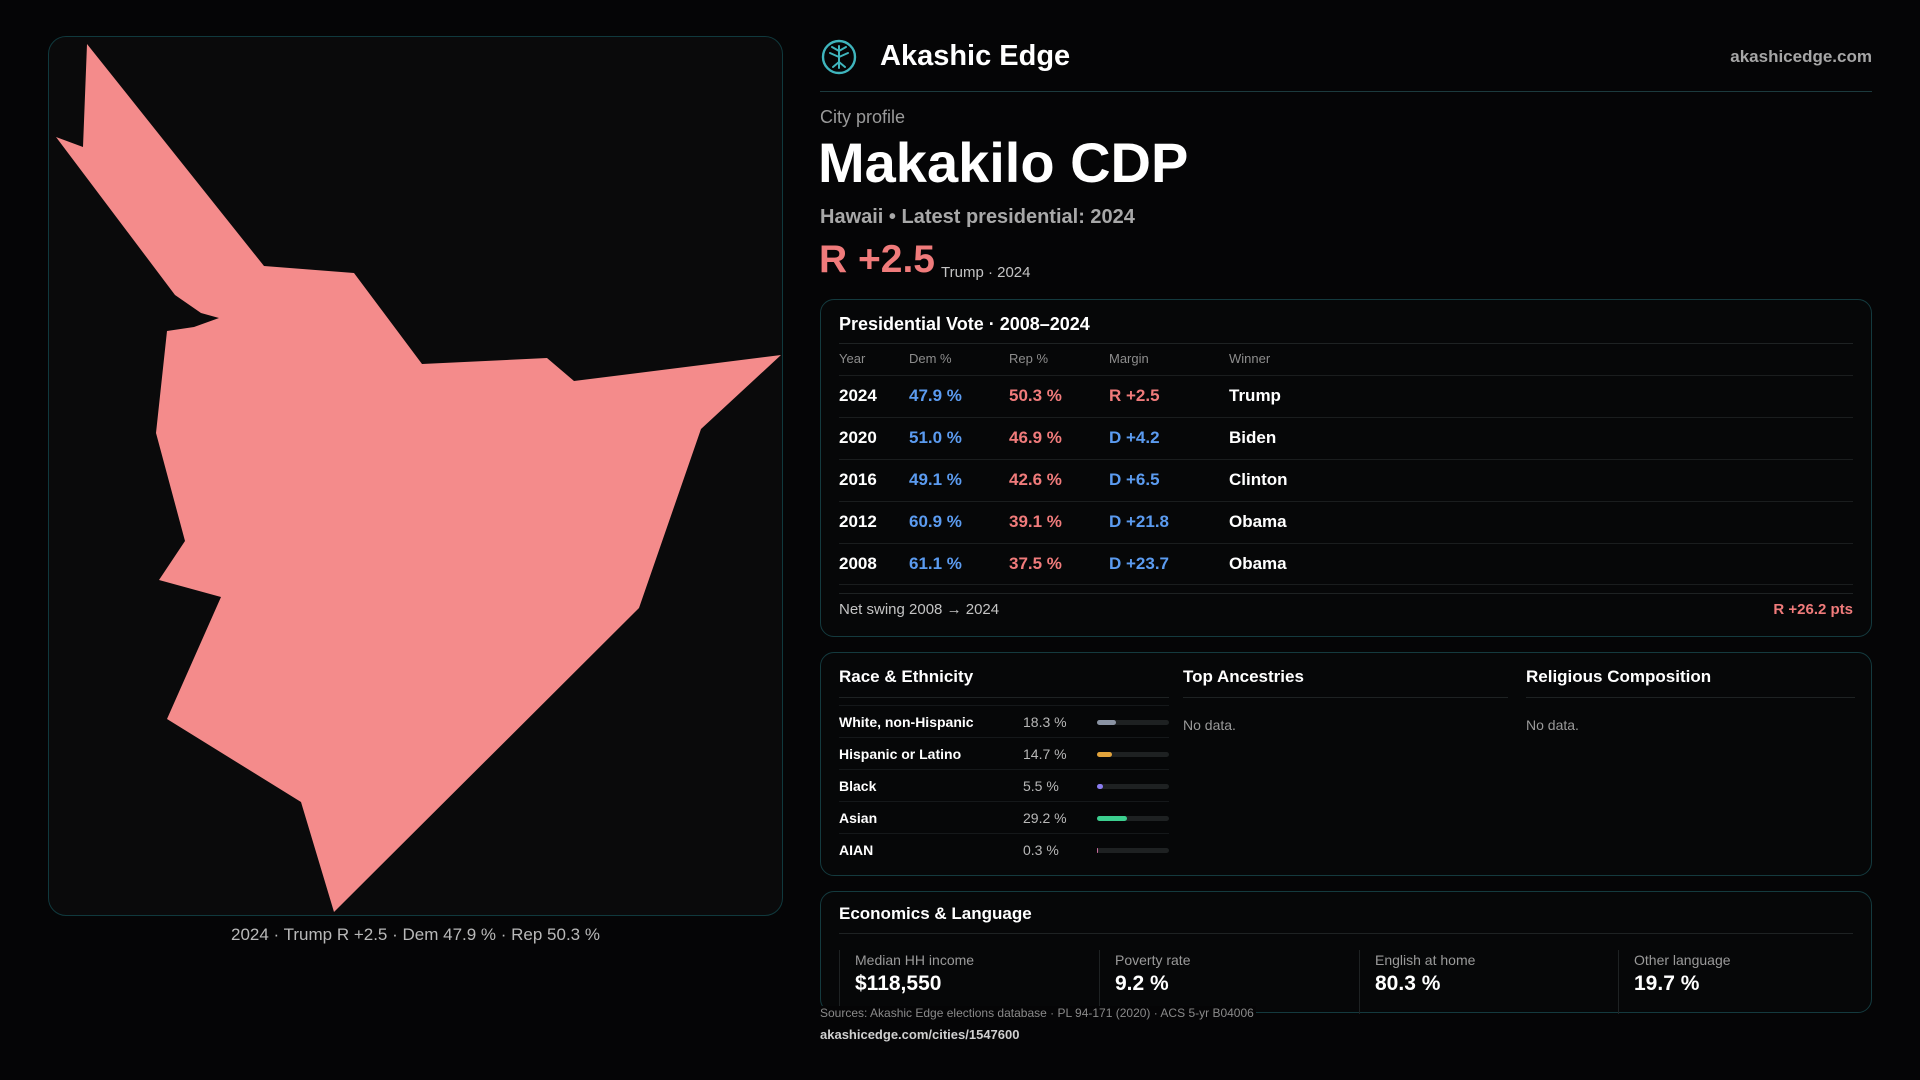 This screenshot has height=1080, width=1920. Describe the element at coordinates (1346, 396) in the screenshot. I see `table-row: 2024 47.9 % 50.3 % R +2.5 Trump` at that location.